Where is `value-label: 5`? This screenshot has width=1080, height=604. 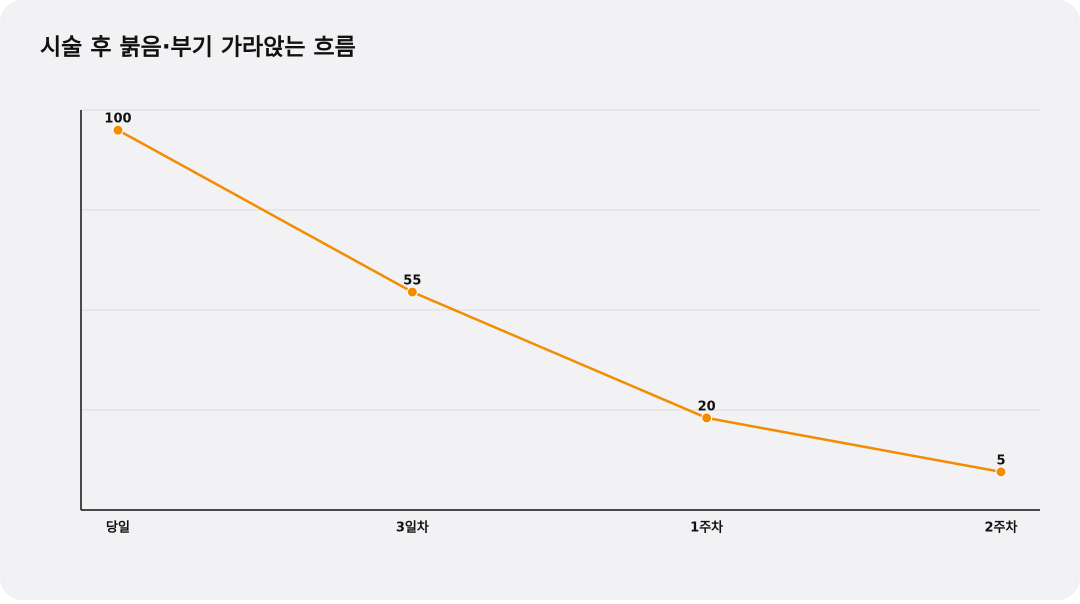
value-label: 5 is located at coordinates (1000, 460).